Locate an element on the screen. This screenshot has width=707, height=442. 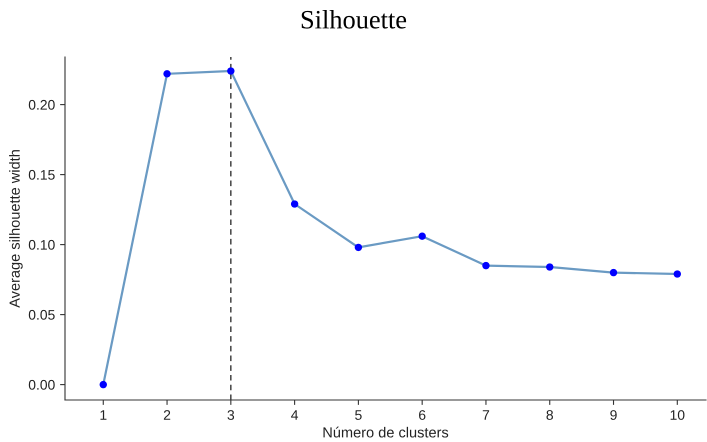
x-axis-title: Número de clusters is located at coordinates (385, 432).